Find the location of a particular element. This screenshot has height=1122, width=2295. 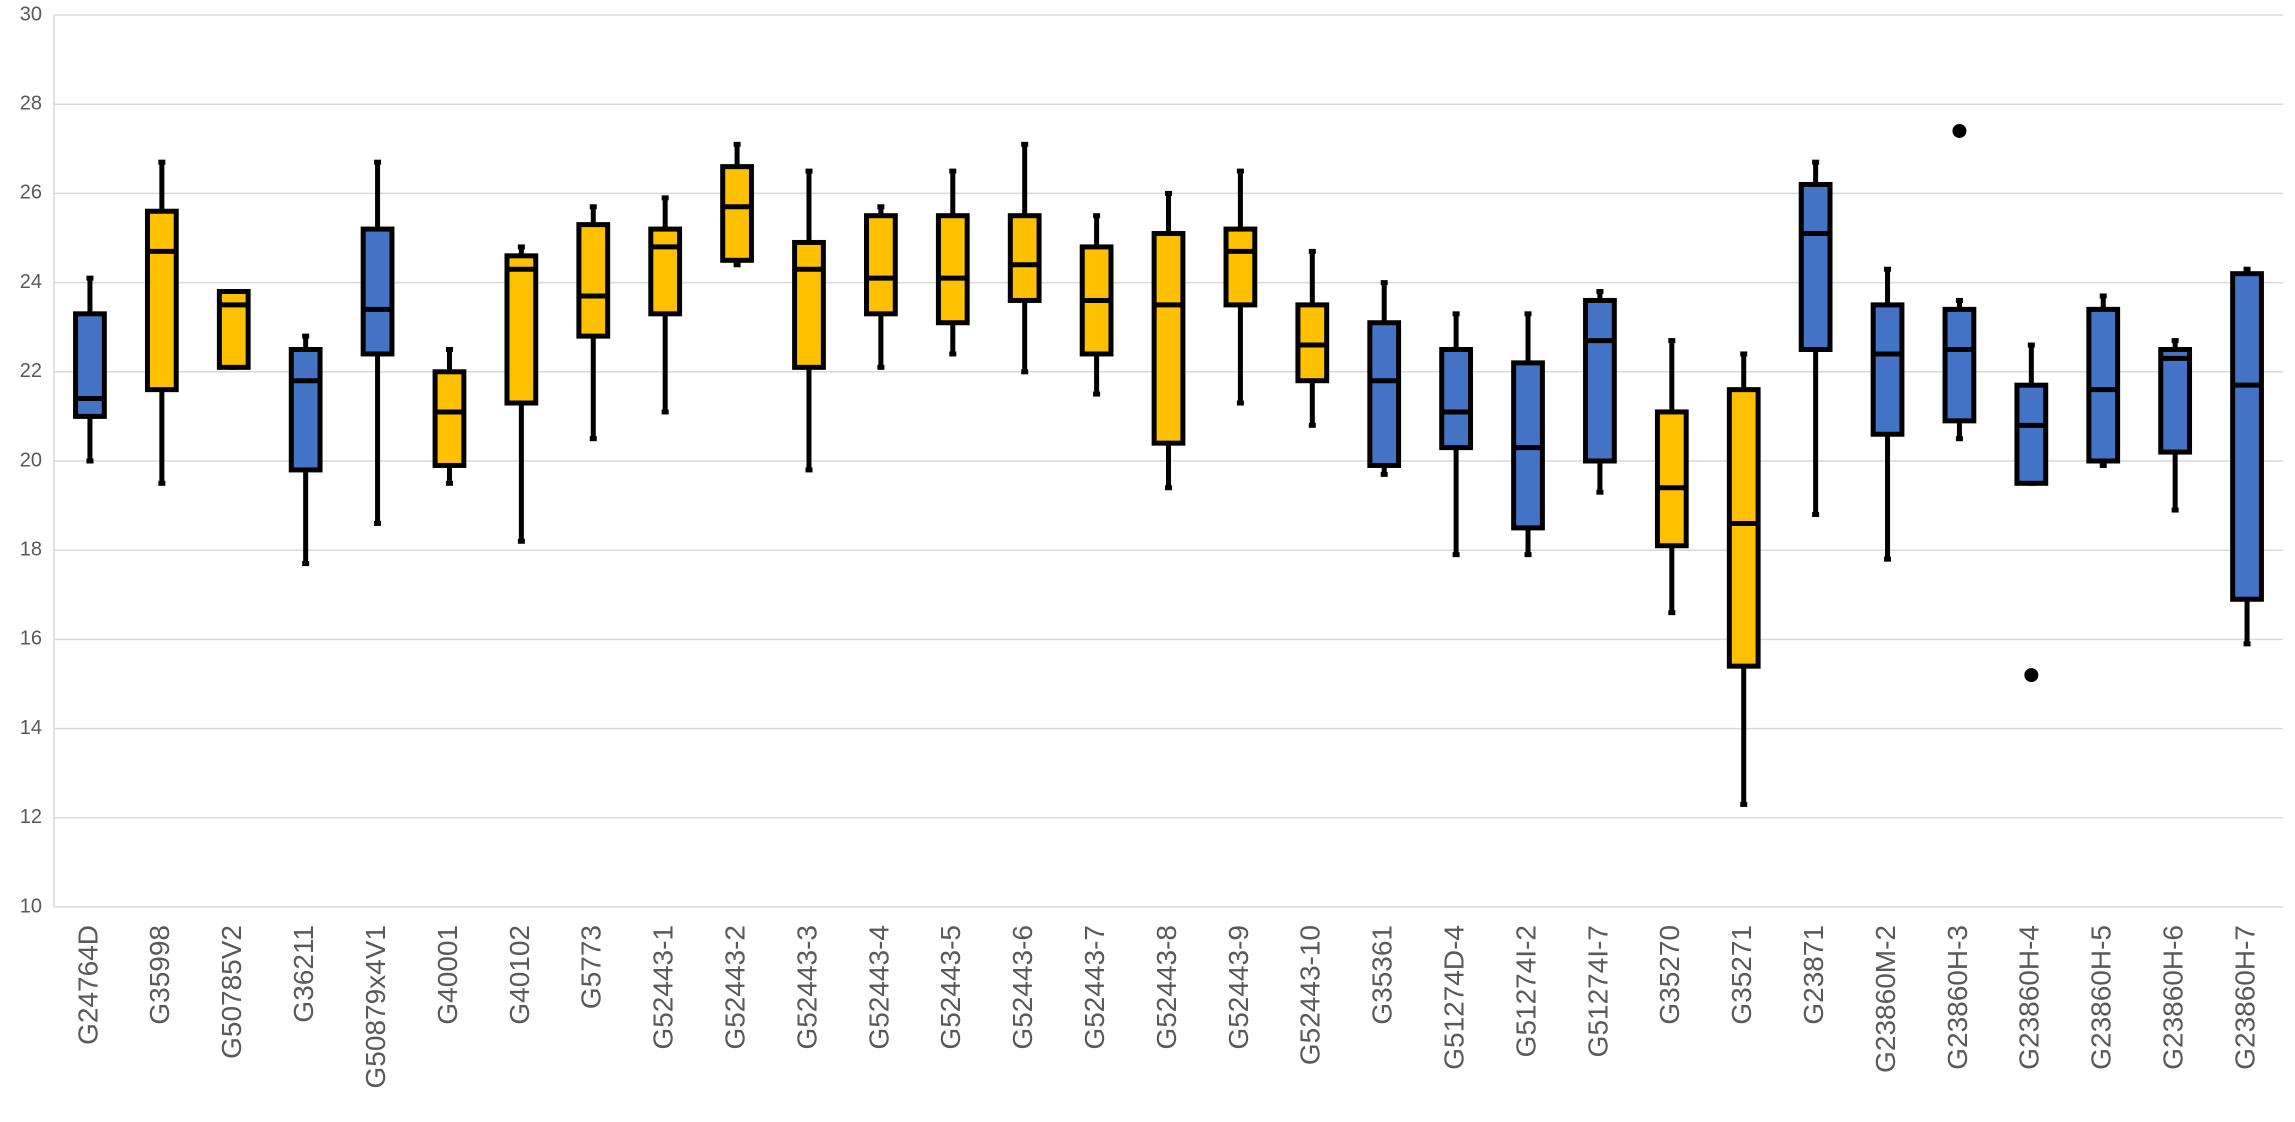

x-tick-label: G36211 is located at coordinates (303, 974).